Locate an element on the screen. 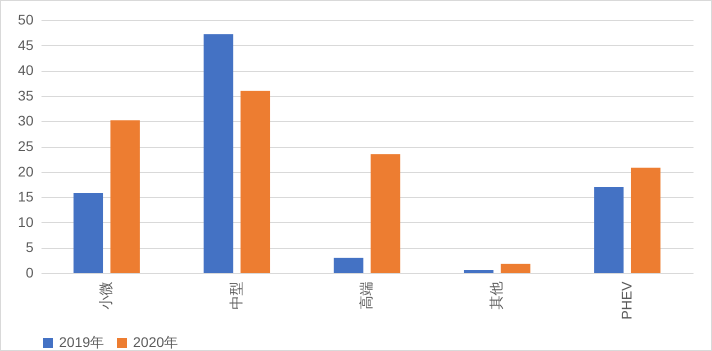 The width and height of the screenshot is (712, 351). y-tick-label: 5 is located at coordinates (30, 247).